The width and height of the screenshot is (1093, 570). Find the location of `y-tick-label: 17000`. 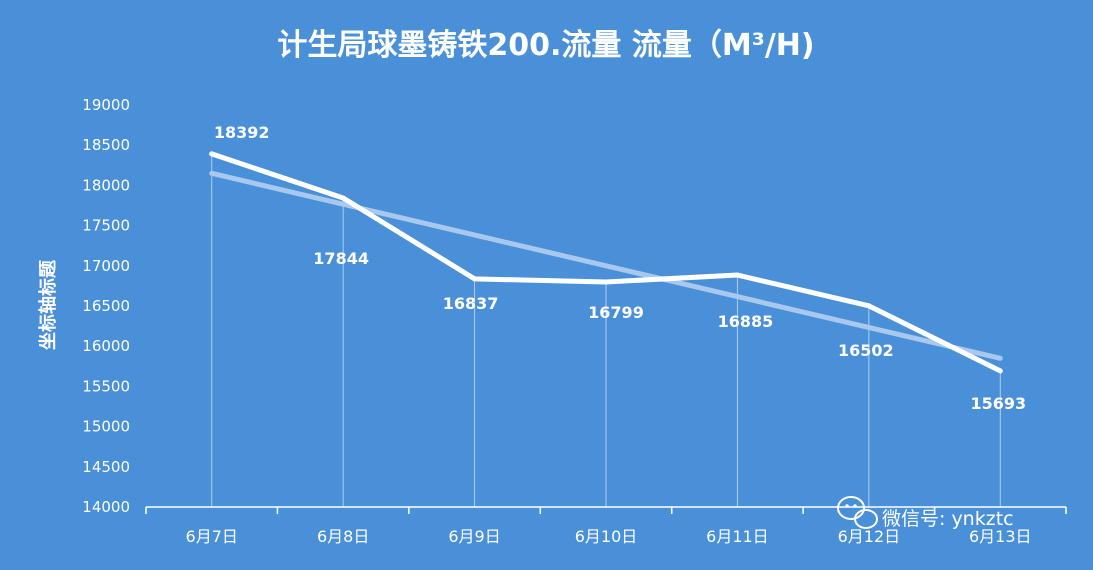

y-tick-label: 17000 is located at coordinates (106, 266).